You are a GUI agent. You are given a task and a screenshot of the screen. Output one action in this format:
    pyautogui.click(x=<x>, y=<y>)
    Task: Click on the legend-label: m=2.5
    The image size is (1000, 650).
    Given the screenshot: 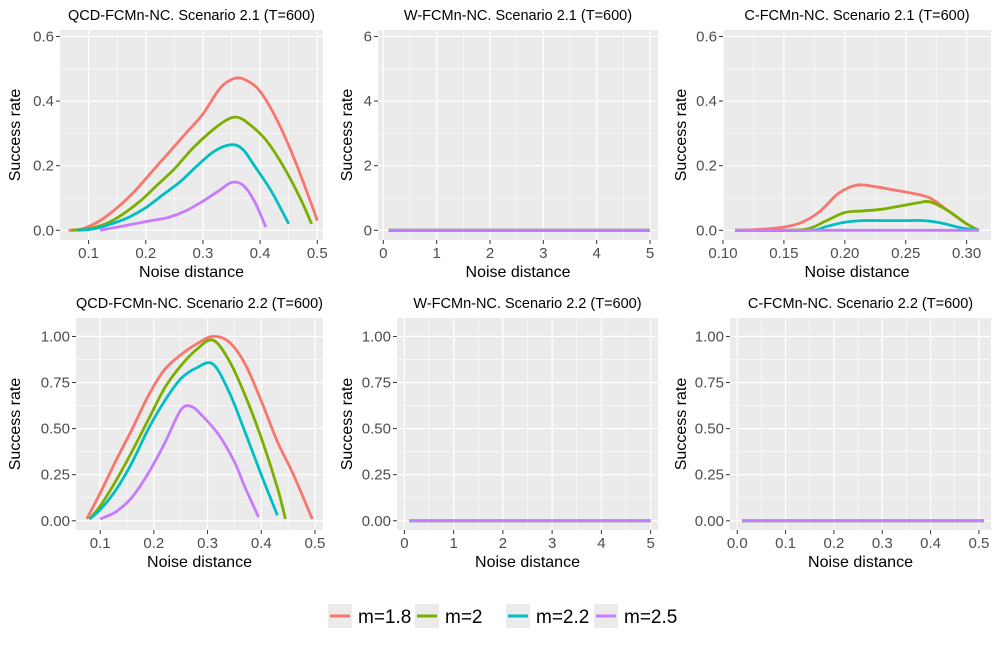 What is the action you would take?
    pyautogui.click(x=650, y=617)
    